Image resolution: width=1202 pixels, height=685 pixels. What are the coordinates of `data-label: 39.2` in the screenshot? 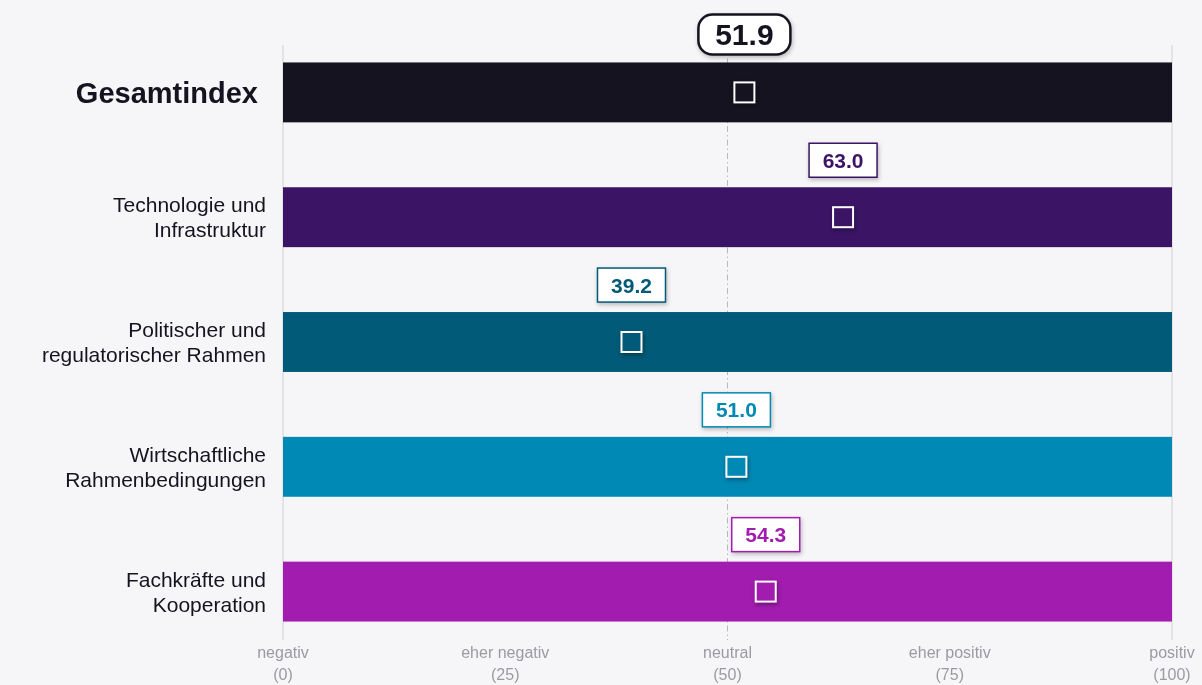 It's located at (631, 285).